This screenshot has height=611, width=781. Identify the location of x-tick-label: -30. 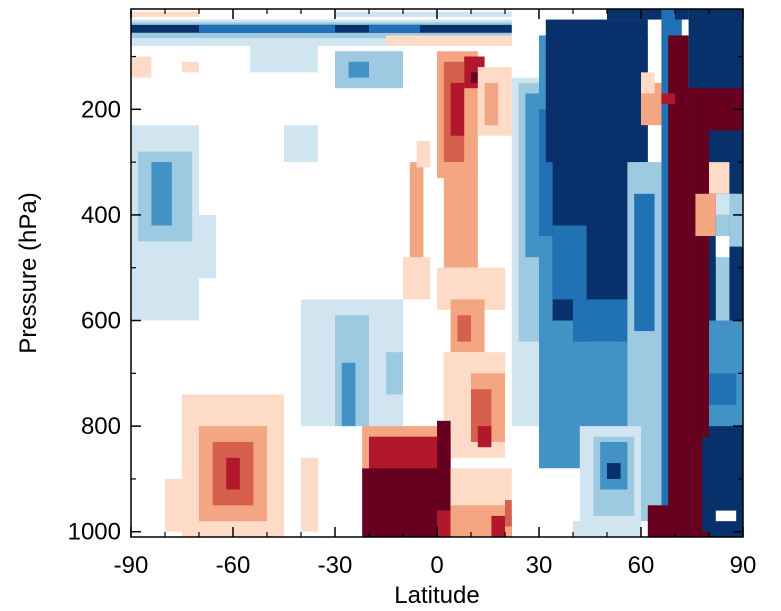
(335, 565).